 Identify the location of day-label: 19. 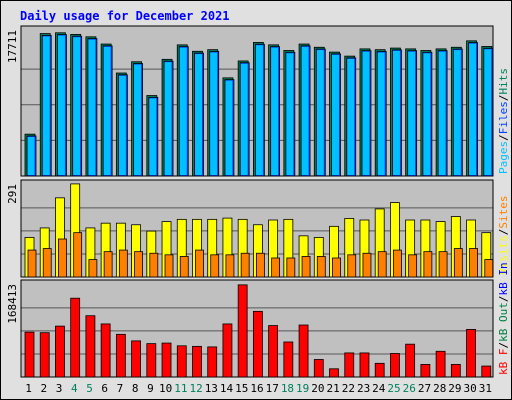
(302, 388).